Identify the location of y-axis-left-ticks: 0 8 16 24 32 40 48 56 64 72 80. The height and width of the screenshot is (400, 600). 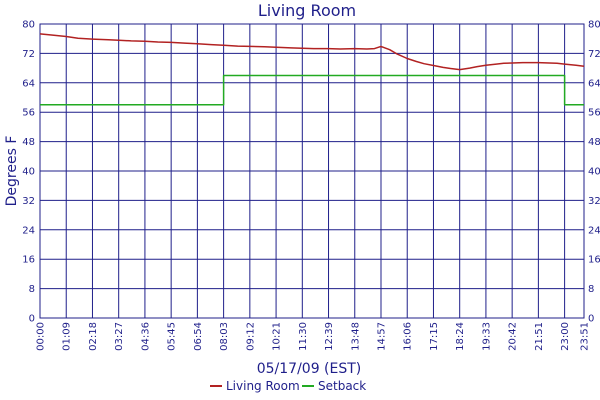
(28, 172).